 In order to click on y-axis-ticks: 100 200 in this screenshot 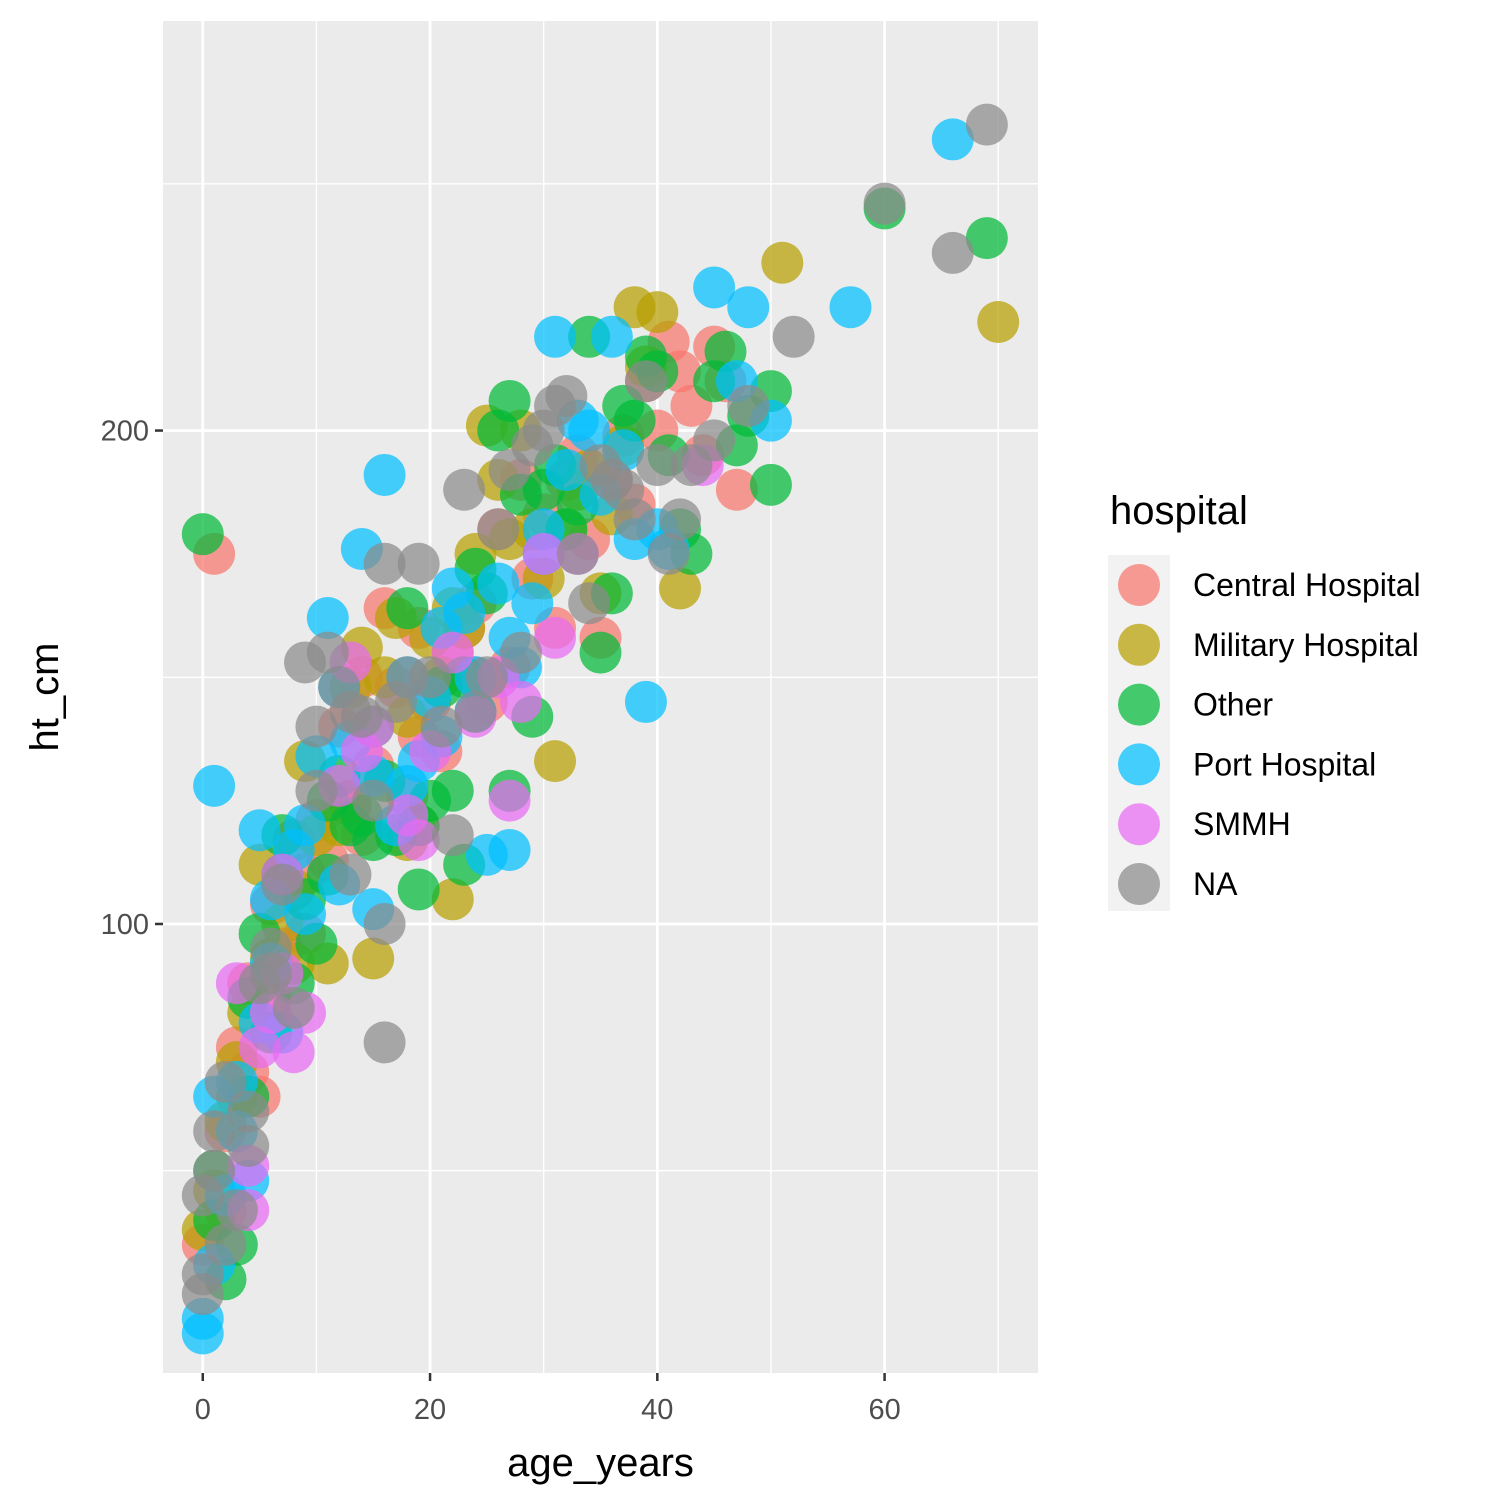, I will do `click(132, 678)`.